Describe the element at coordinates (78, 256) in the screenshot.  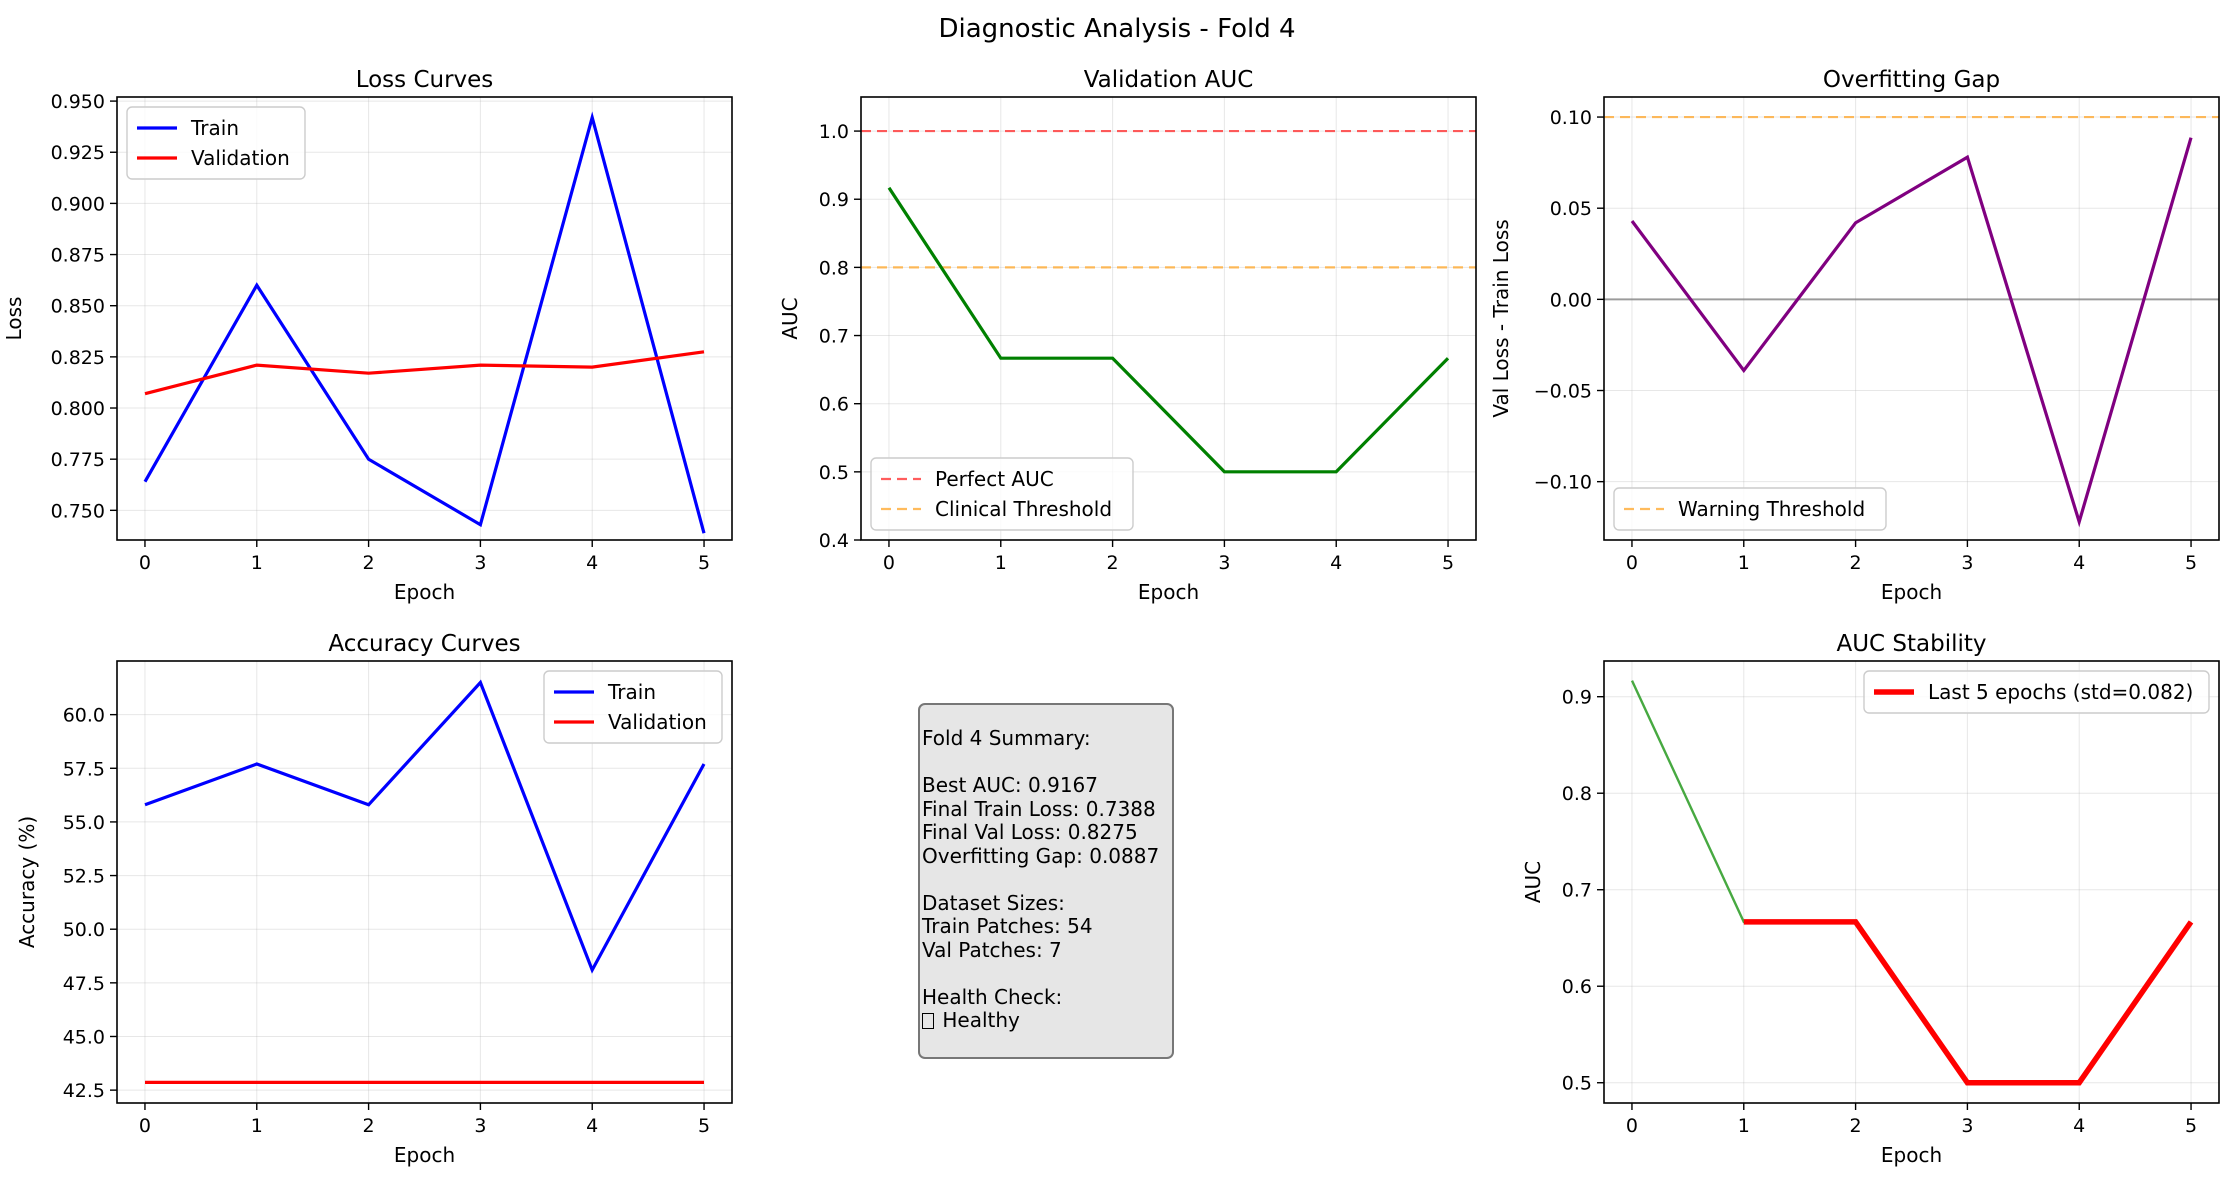
I see `y-tick-label: 0.875` at that location.